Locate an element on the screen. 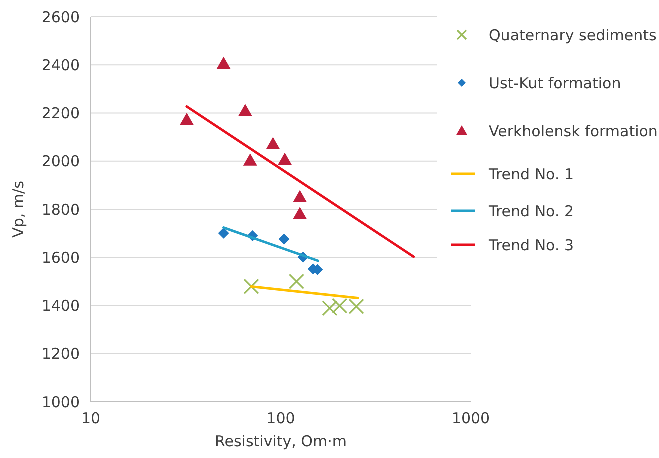 The image size is (659, 458). y-tick-label: 1000 is located at coordinates (61, 402).